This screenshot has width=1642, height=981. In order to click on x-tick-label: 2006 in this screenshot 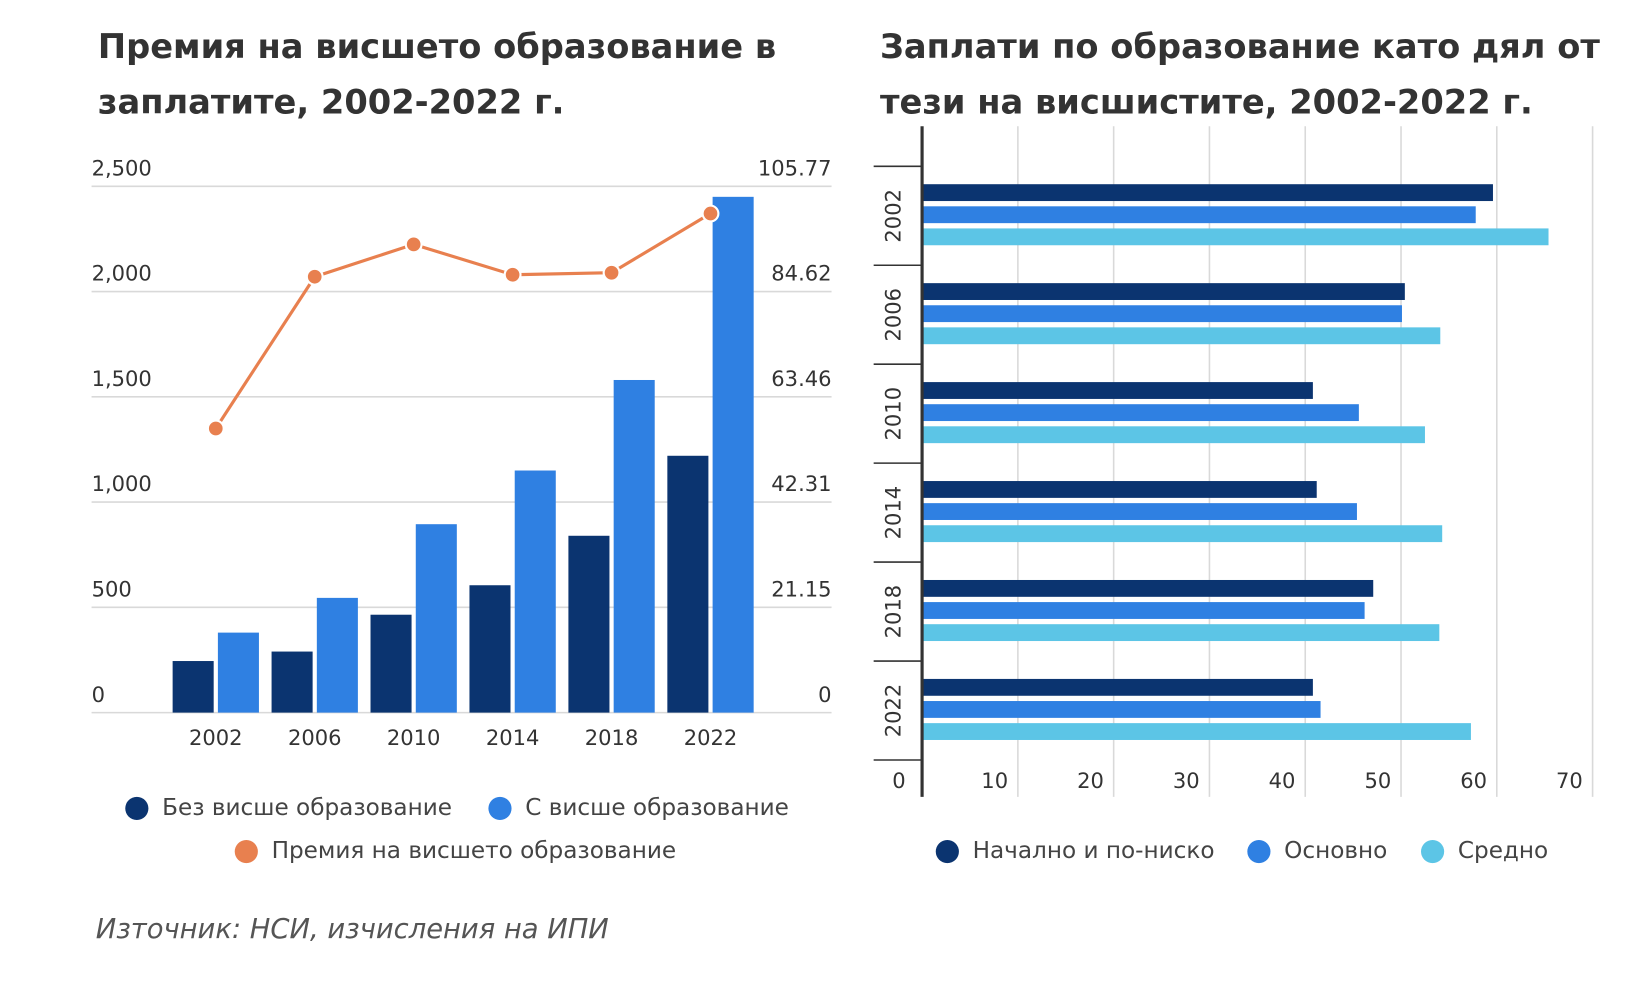, I will do `click(315, 737)`.